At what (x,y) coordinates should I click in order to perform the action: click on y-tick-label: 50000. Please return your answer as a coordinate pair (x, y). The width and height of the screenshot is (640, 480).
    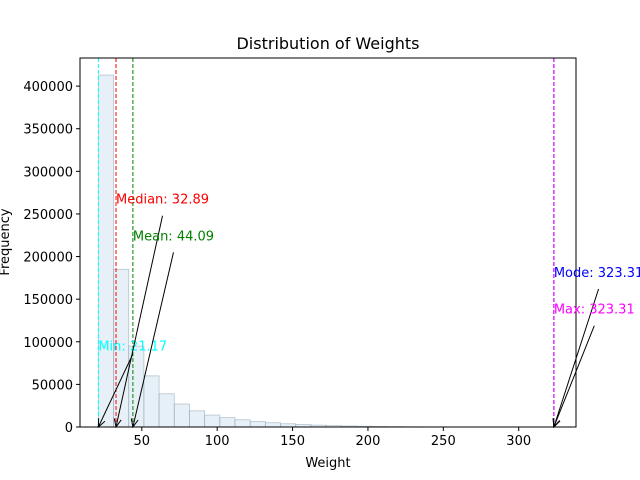
    Looking at the image, I should click on (52, 385).